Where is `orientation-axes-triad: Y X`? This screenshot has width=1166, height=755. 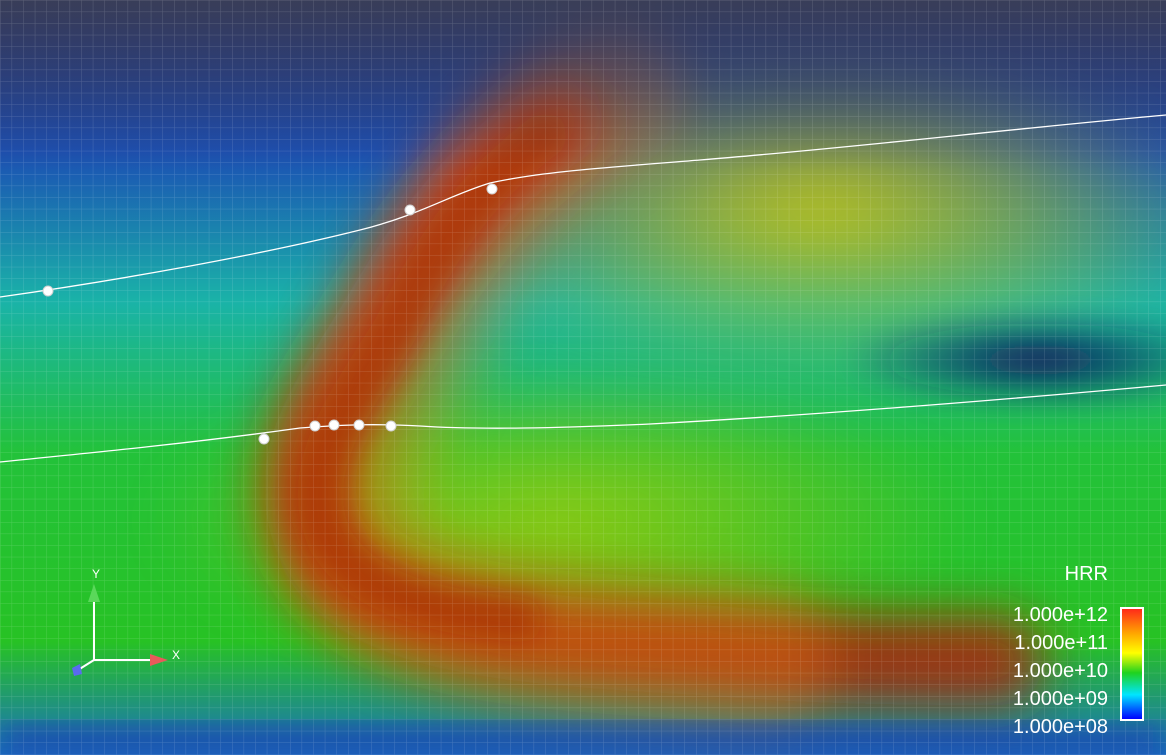
orientation-axes-triad: Y X is located at coordinates (126, 621).